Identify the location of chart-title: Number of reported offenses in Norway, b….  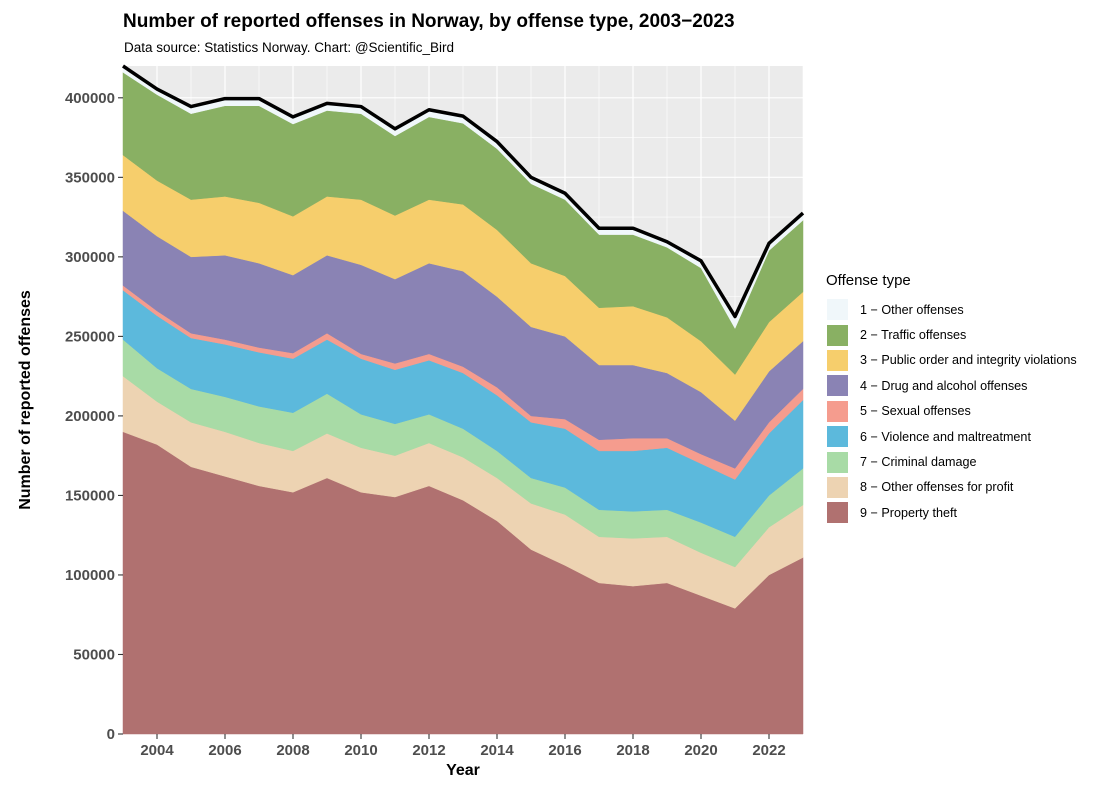
(429, 21).